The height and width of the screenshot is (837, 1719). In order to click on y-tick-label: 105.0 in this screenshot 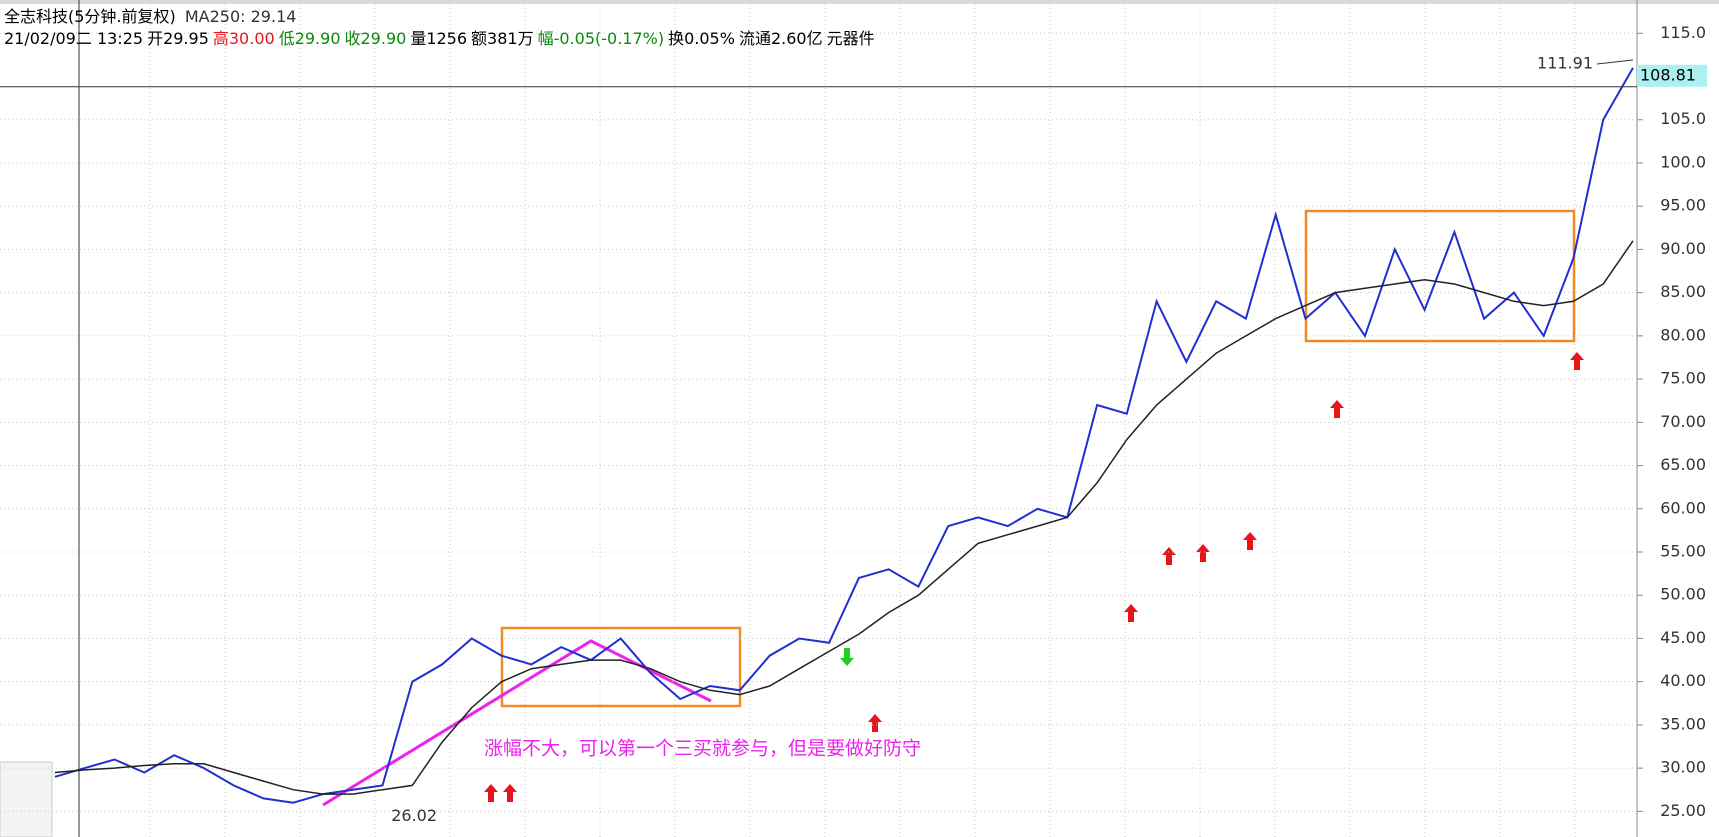, I will do `click(1683, 118)`.